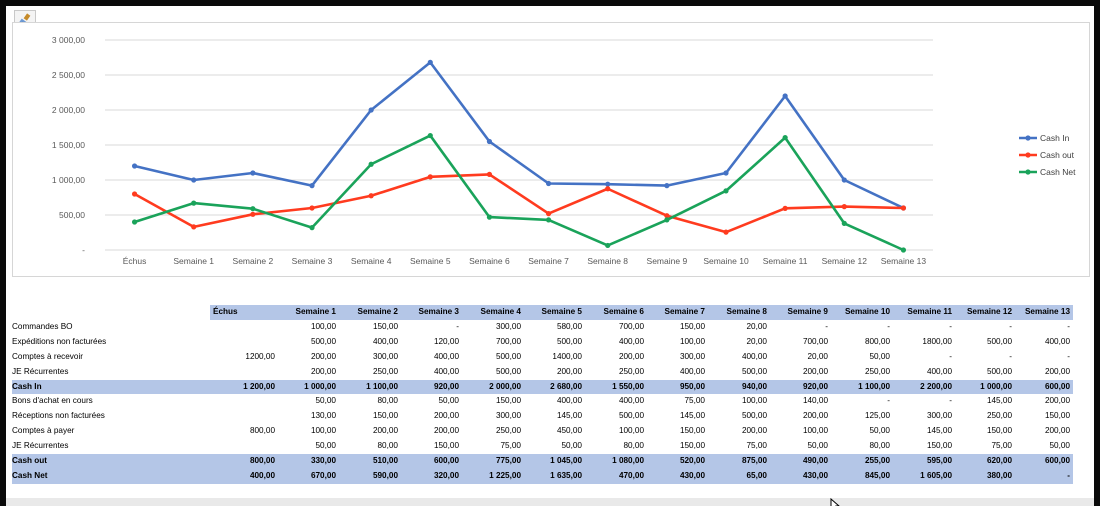 The height and width of the screenshot is (506, 1100). I want to click on table-cell: 145,00, so click(692, 416).